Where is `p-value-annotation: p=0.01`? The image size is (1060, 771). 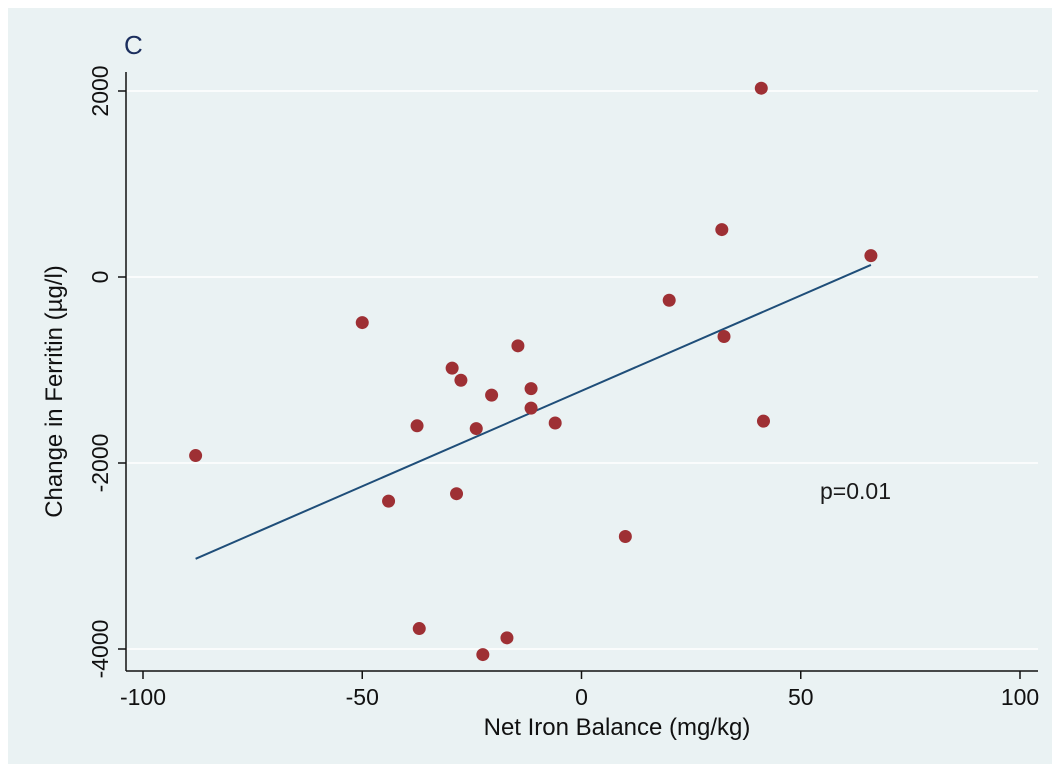
p-value-annotation: p=0.01 is located at coordinates (855, 491).